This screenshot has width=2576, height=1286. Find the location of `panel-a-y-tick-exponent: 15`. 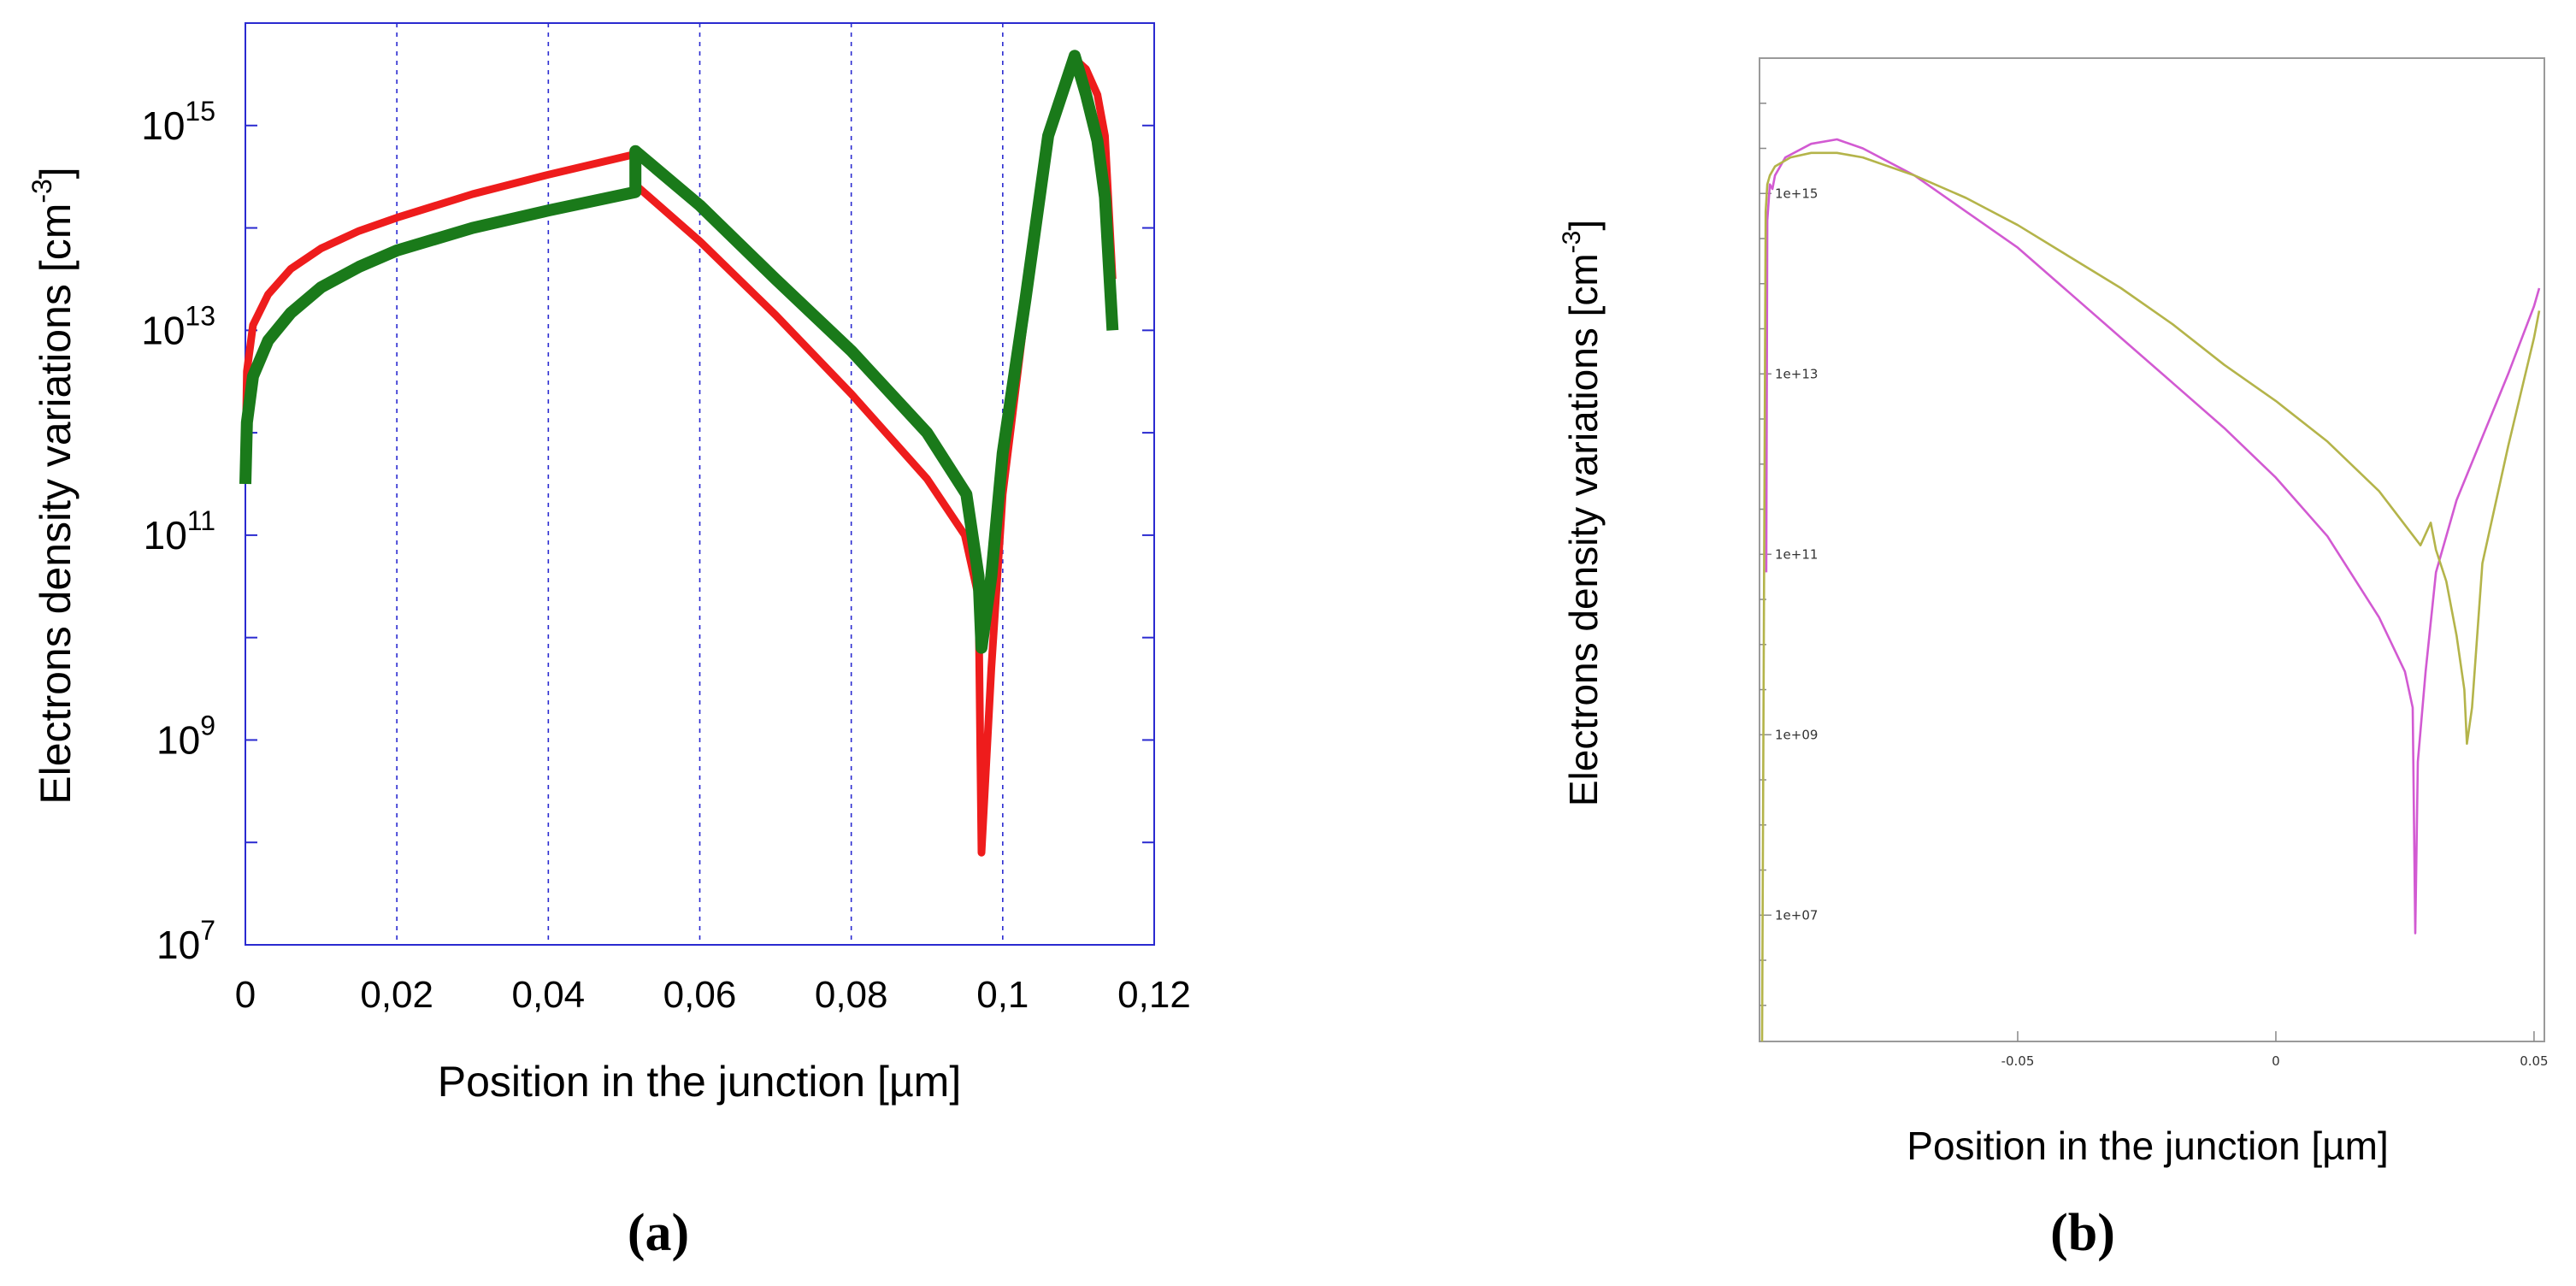

panel-a-y-tick-exponent: 15 is located at coordinates (200, 111).